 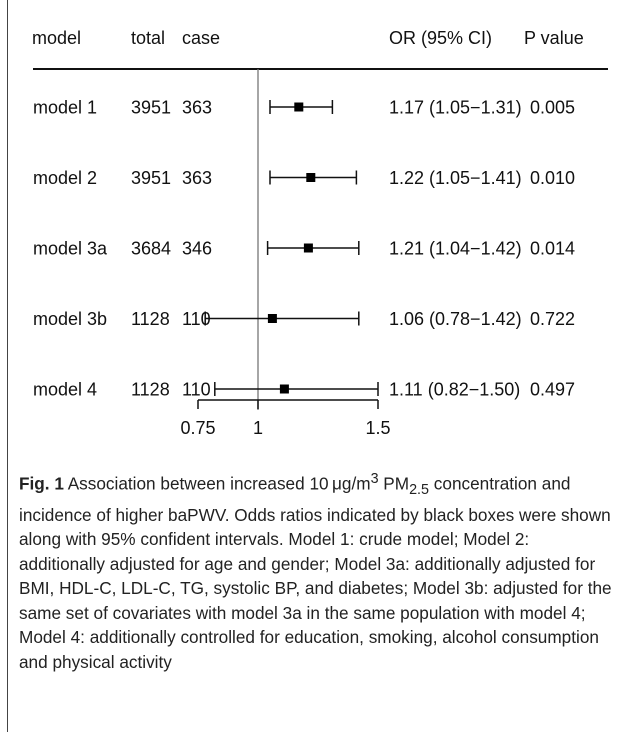 I want to click on forest-row: model 1 3951 363 1.17 (1.05−1.31) 0.005, so click(x=304, y=108).